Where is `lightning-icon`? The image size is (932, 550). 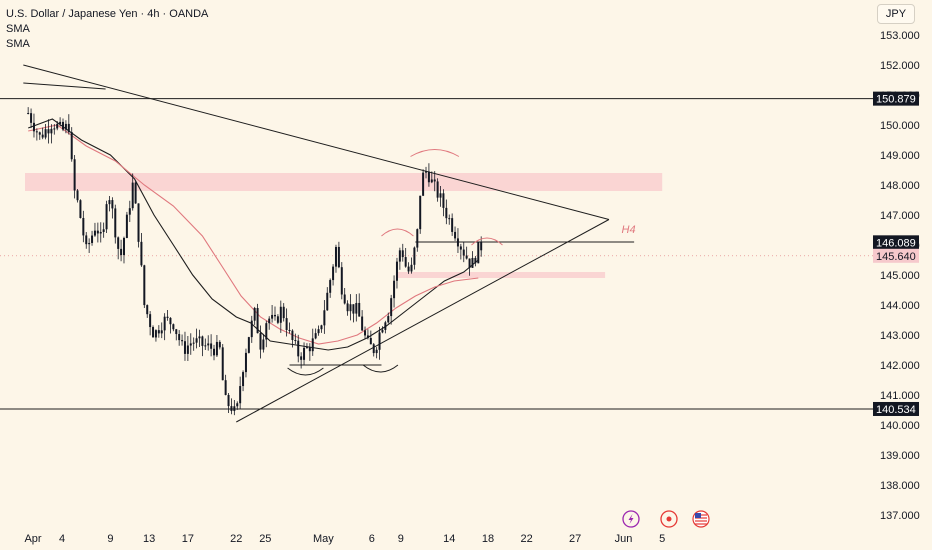 lightning-icon is located at coordinates (631, 519).